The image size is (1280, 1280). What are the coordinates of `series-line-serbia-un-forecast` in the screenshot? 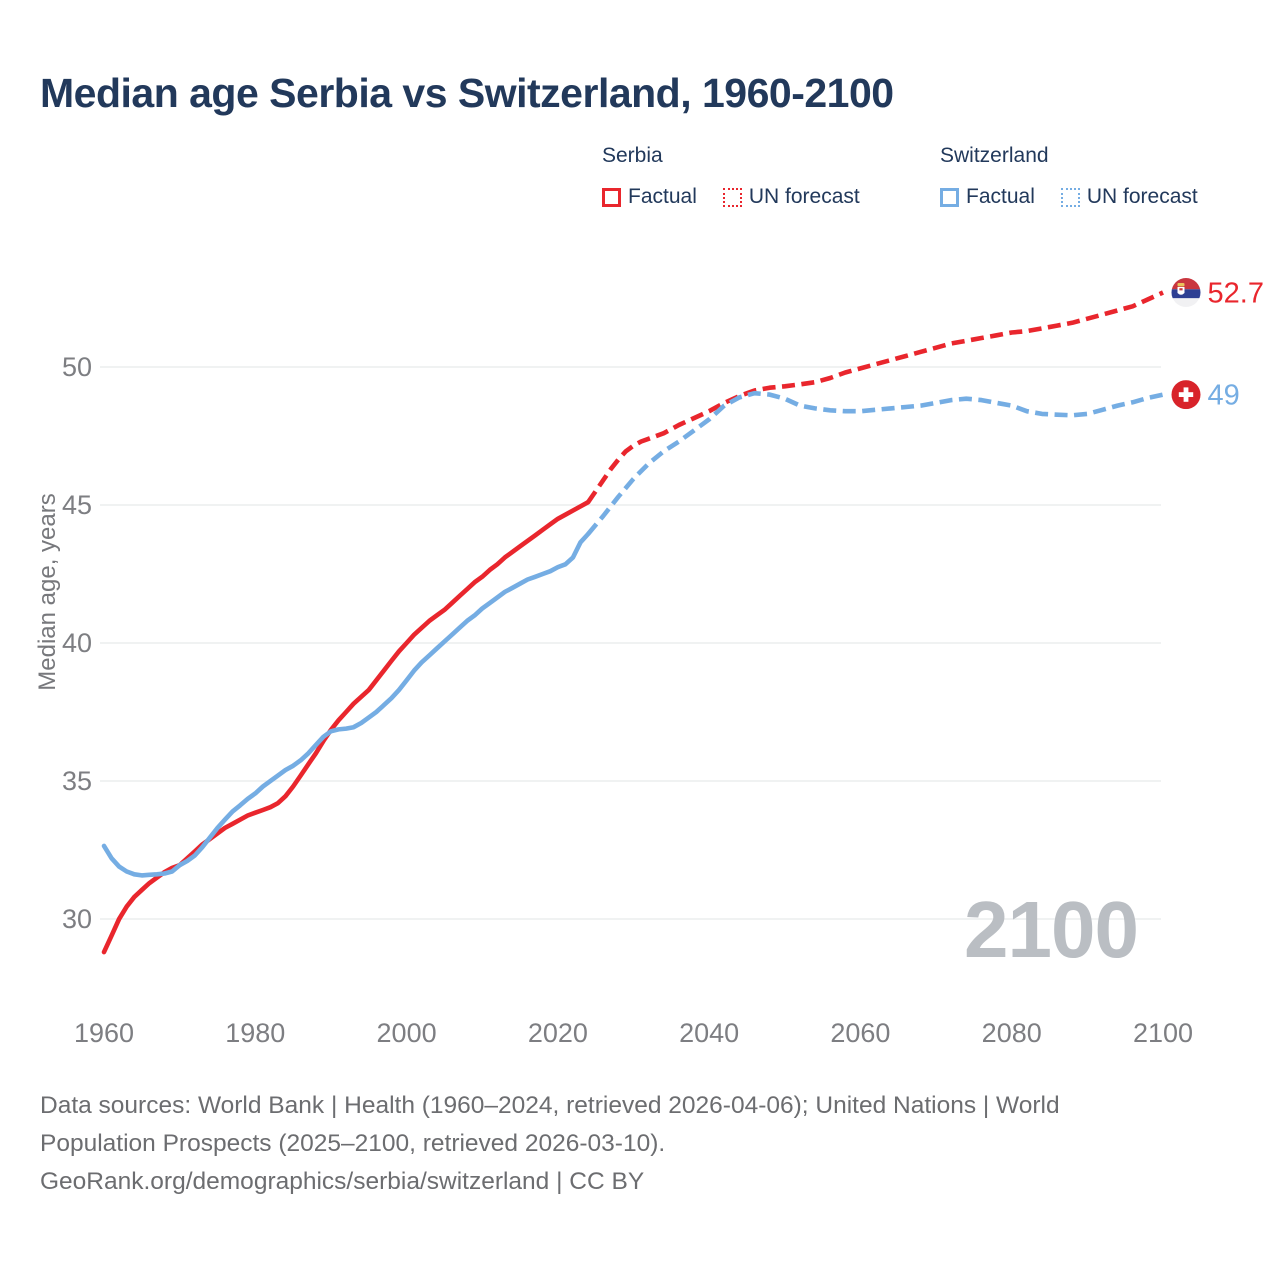 It's located at (875, 397).